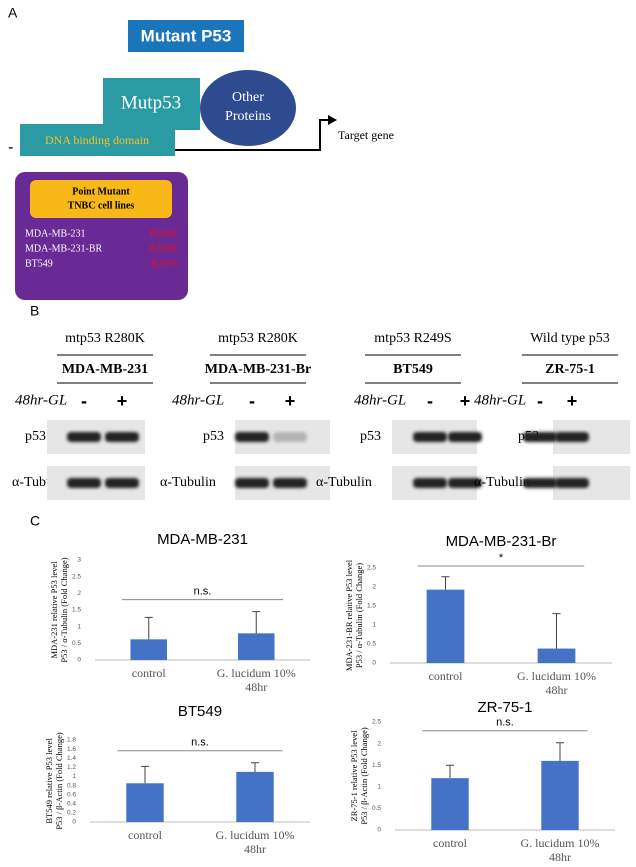  Describe the element at coordinates (101, 191) in the screenshot. I see `box-title: Point Mutant` at that location.